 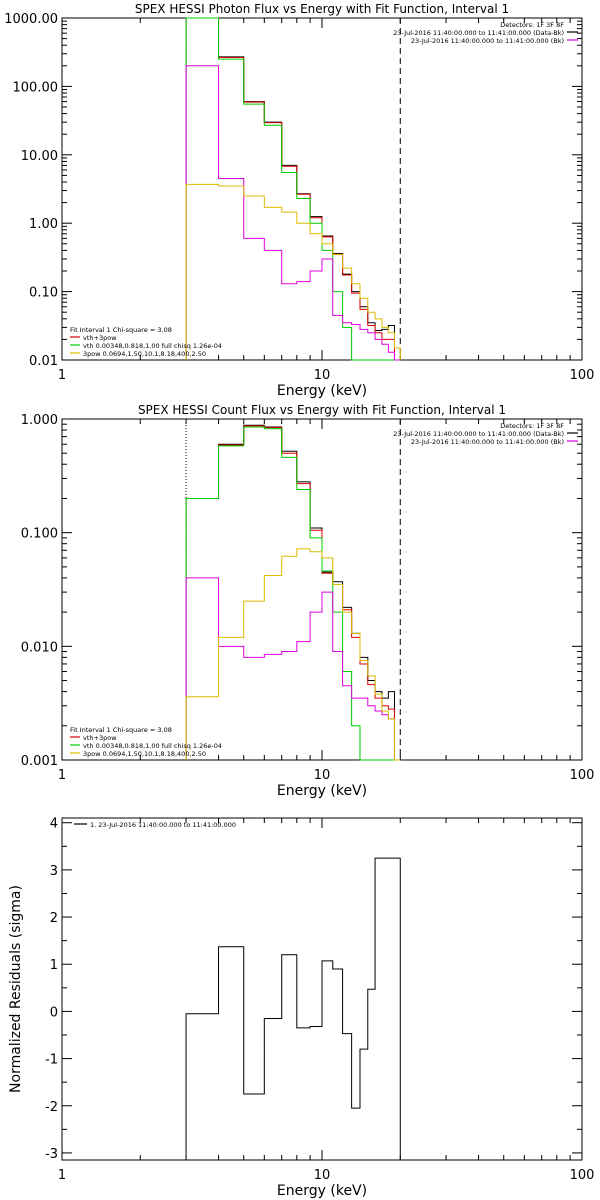 What do you see at coordinates (51, 1107) in the screenshot?
I see `y-tick-label: -2` at bounding box center [51, 1107].